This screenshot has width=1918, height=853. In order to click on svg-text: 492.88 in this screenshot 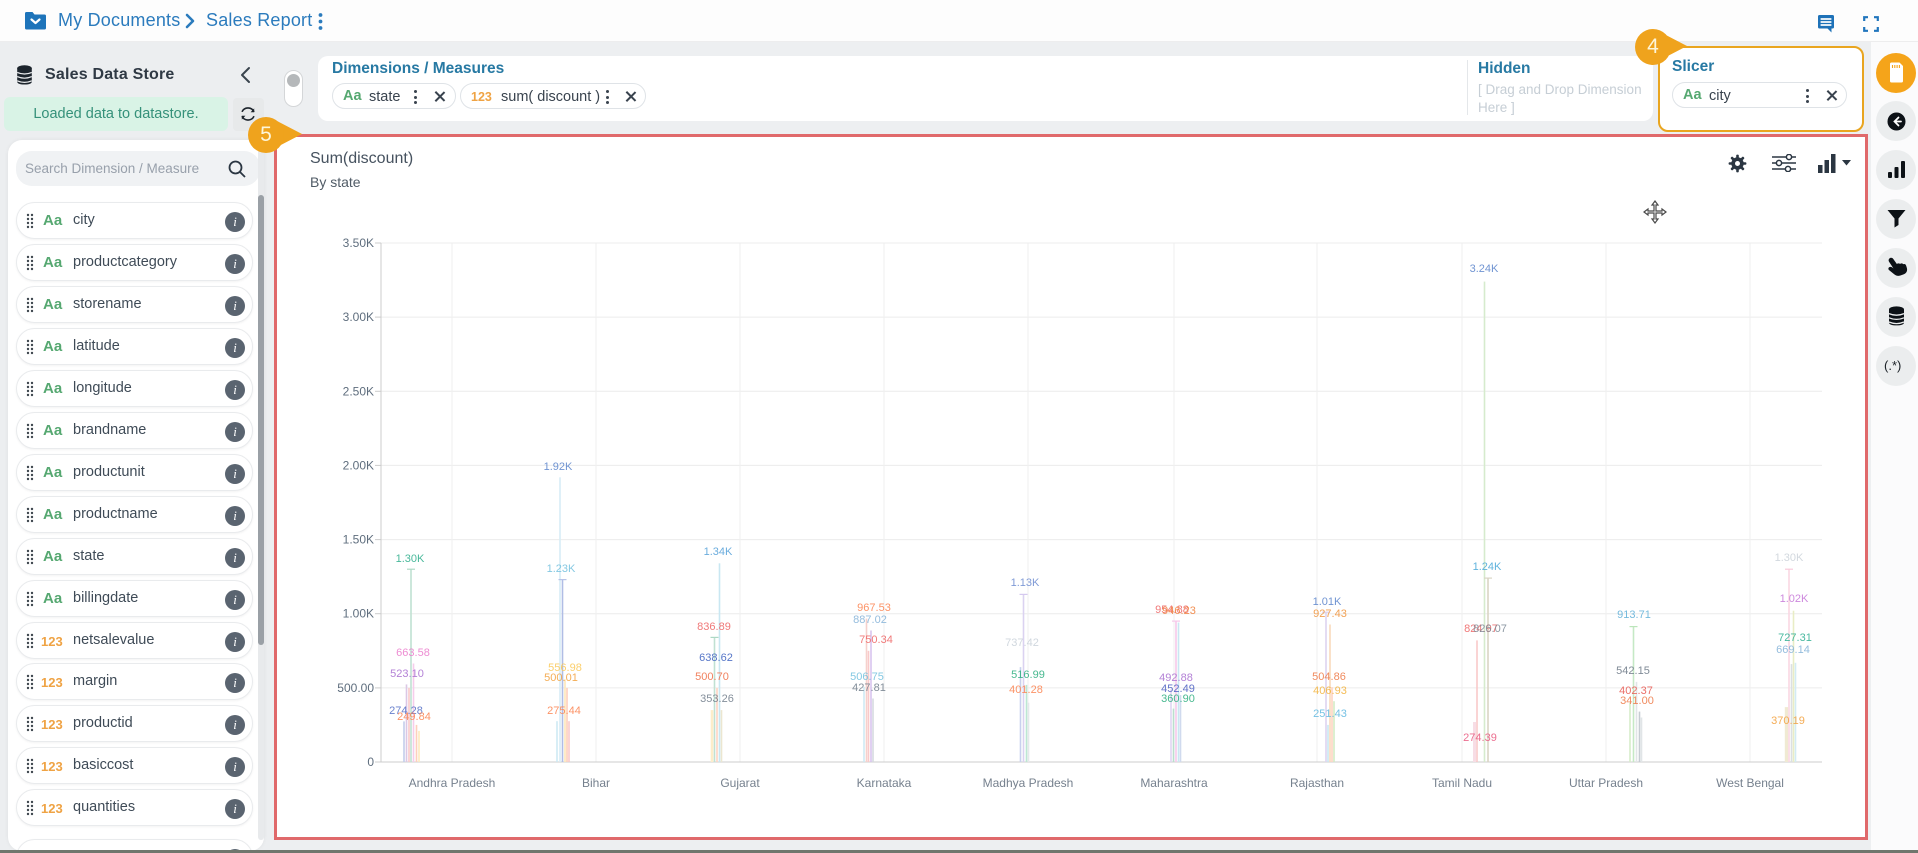, I will do `click(1176, 678)`.